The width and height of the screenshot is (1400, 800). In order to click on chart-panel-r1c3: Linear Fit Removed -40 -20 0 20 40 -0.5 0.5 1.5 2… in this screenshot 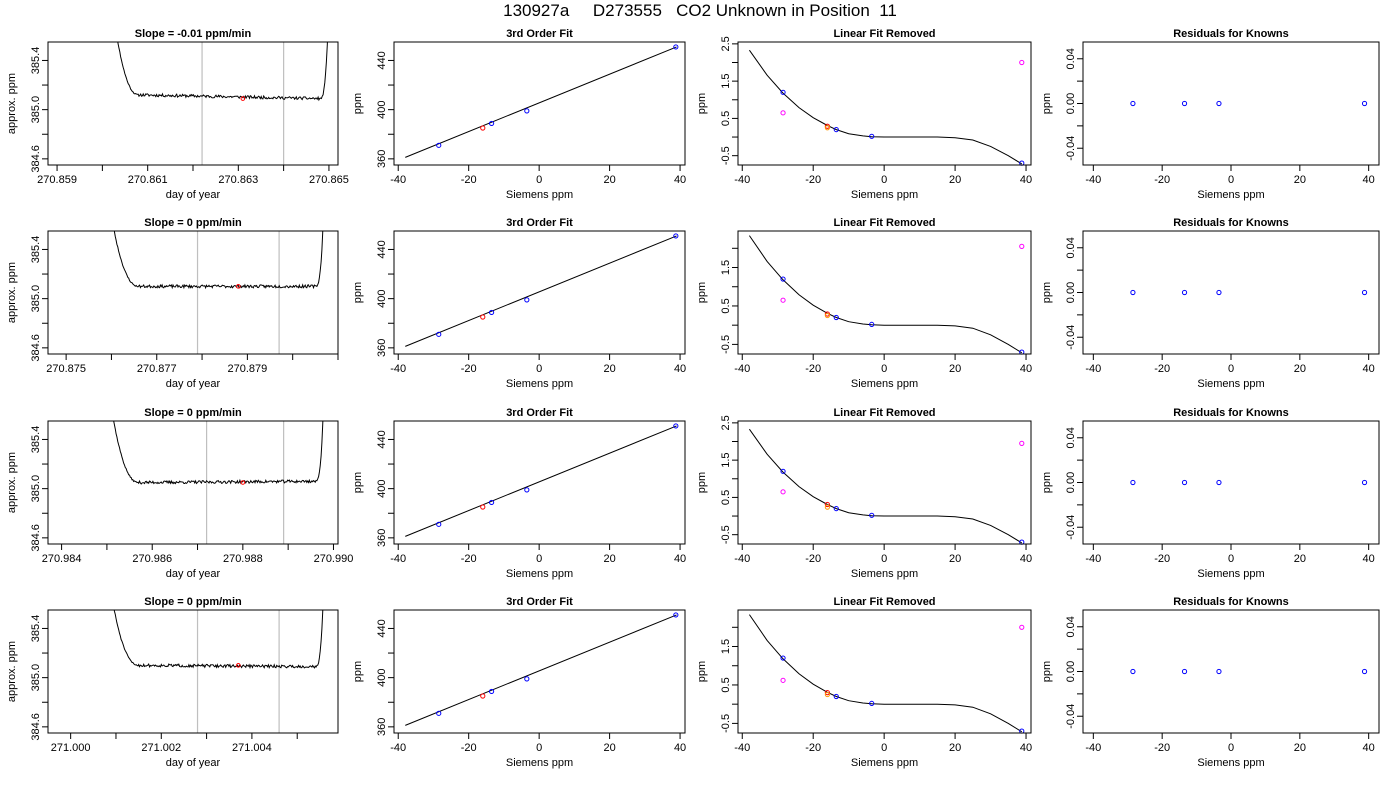, I will do `click(864, 114)`.